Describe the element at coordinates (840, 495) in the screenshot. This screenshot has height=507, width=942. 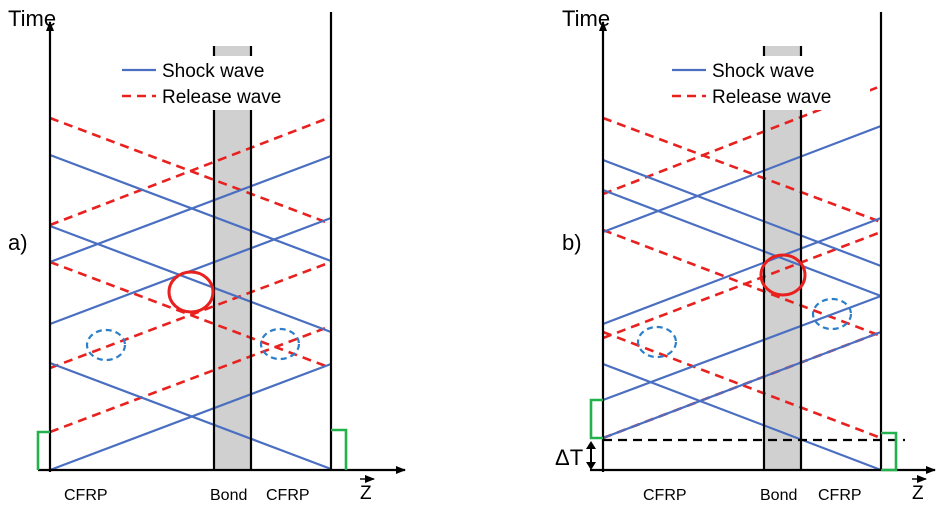
I see `cfrp-right-label-b: CFRP` at that location.